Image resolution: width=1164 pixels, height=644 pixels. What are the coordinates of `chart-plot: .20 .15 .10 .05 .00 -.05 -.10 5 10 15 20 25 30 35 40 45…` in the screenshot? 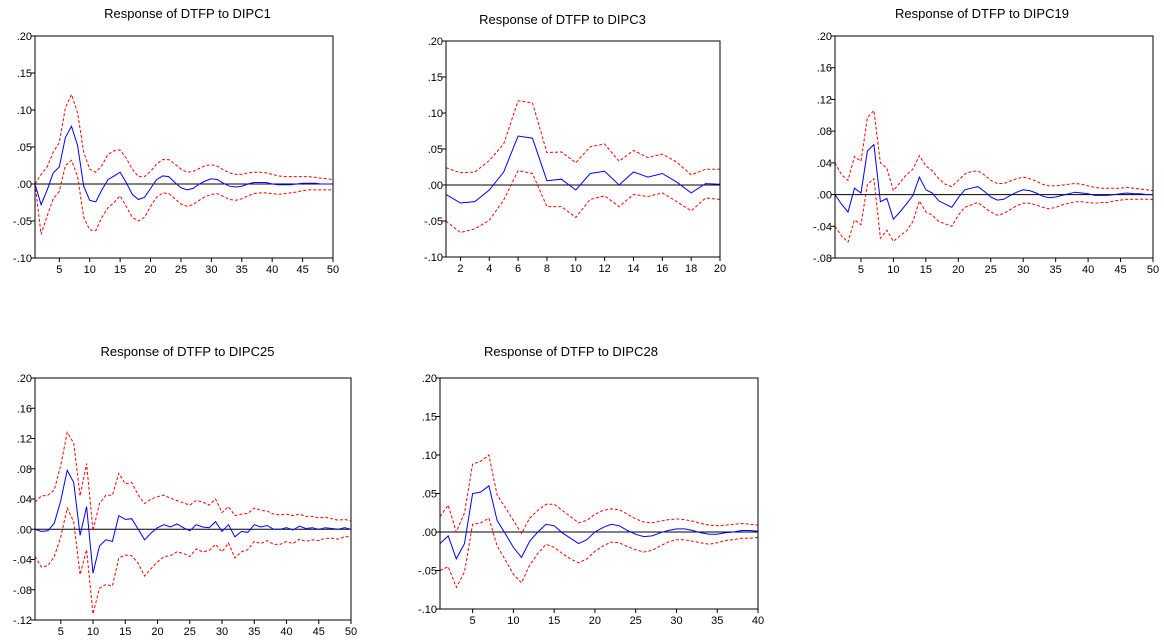 It's located at (176, 153).